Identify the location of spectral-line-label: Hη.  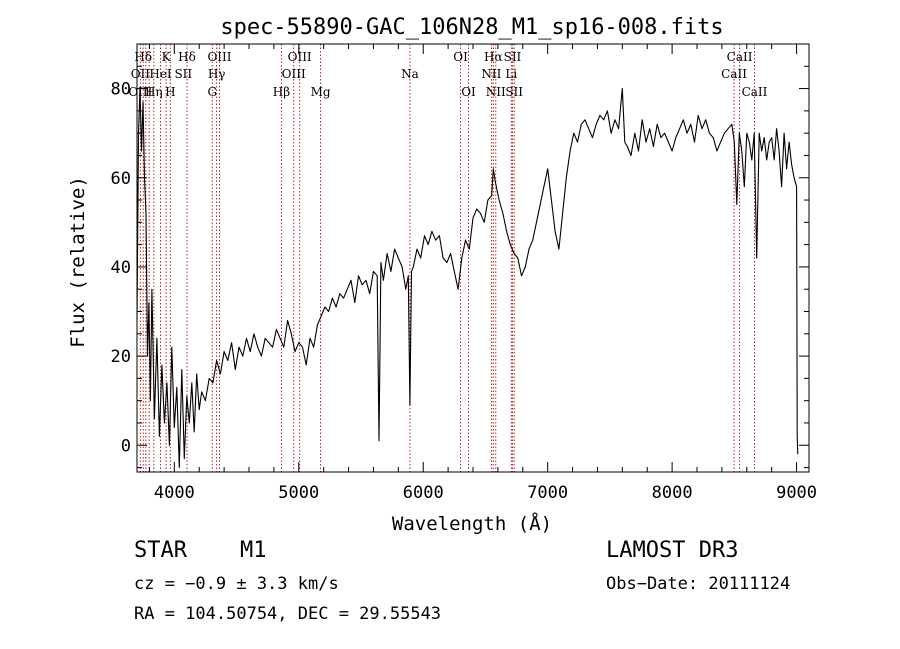
(154, 92).